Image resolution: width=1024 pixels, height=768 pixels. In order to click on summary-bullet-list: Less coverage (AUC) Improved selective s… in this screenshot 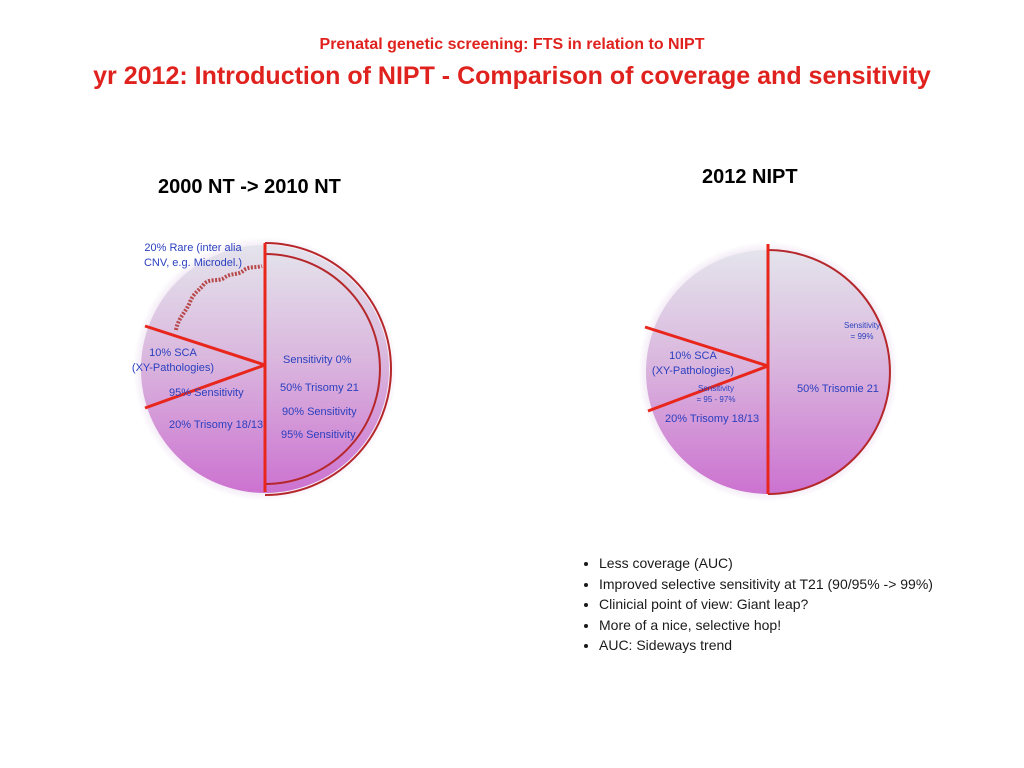, I will do `click(757, 604)`.